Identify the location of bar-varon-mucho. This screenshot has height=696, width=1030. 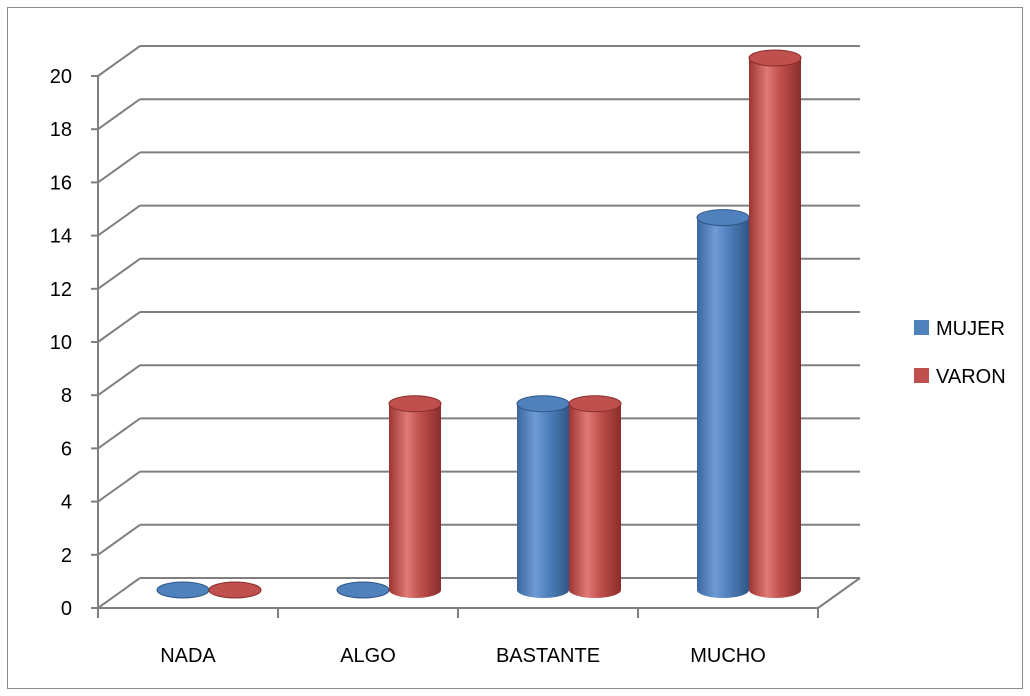
(775, 323).